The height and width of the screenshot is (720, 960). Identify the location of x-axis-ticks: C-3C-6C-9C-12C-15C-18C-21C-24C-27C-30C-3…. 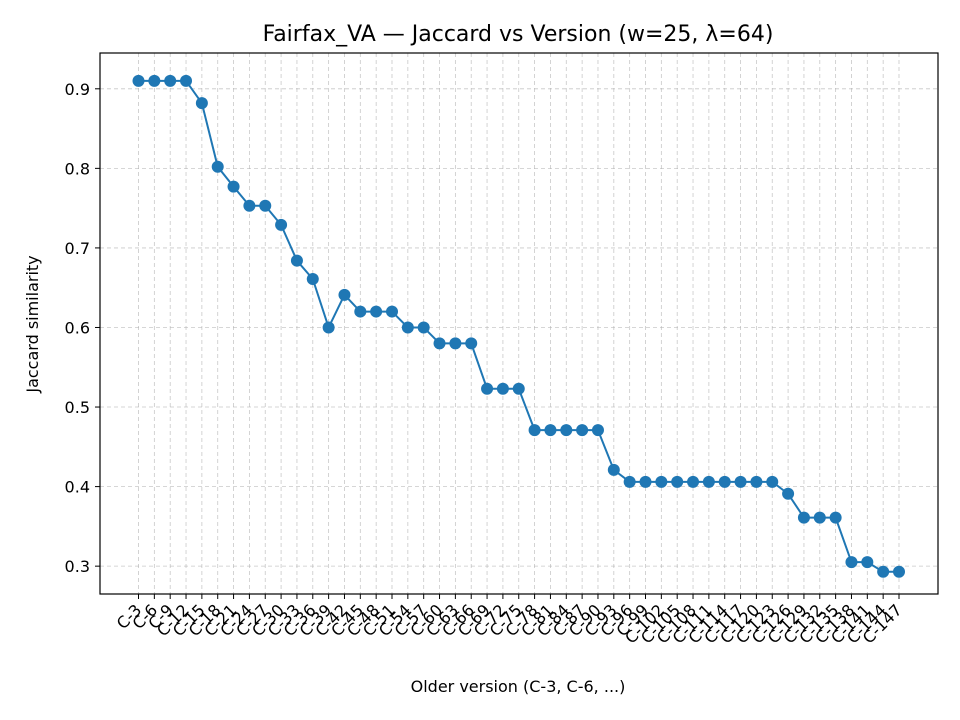
(509, 620).